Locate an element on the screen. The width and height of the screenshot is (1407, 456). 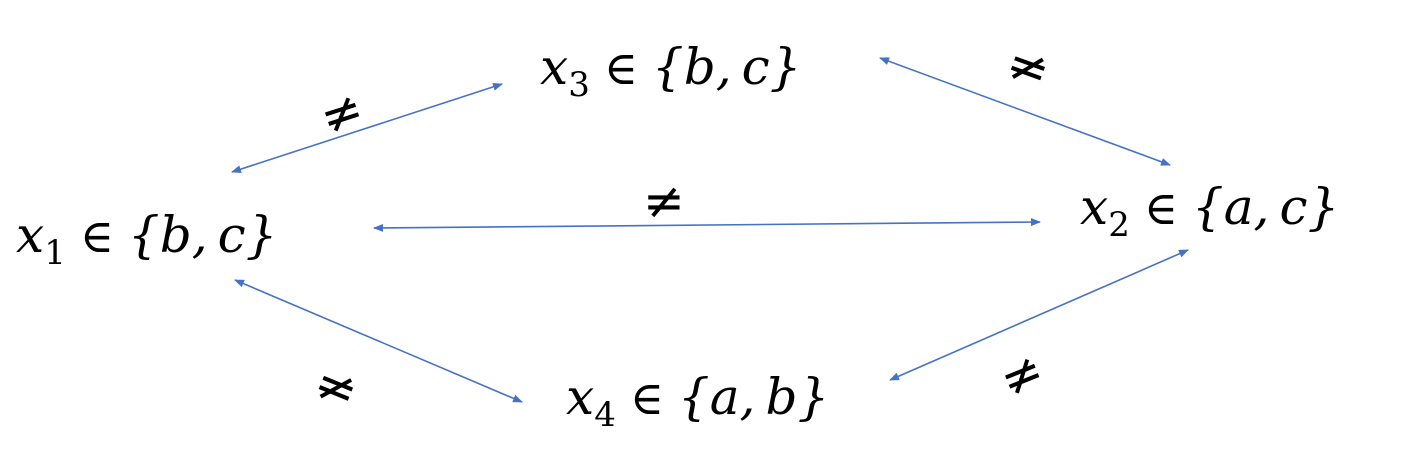
node-x2: x2 ∈ {a, c} is located at coordinates (1209, 211).